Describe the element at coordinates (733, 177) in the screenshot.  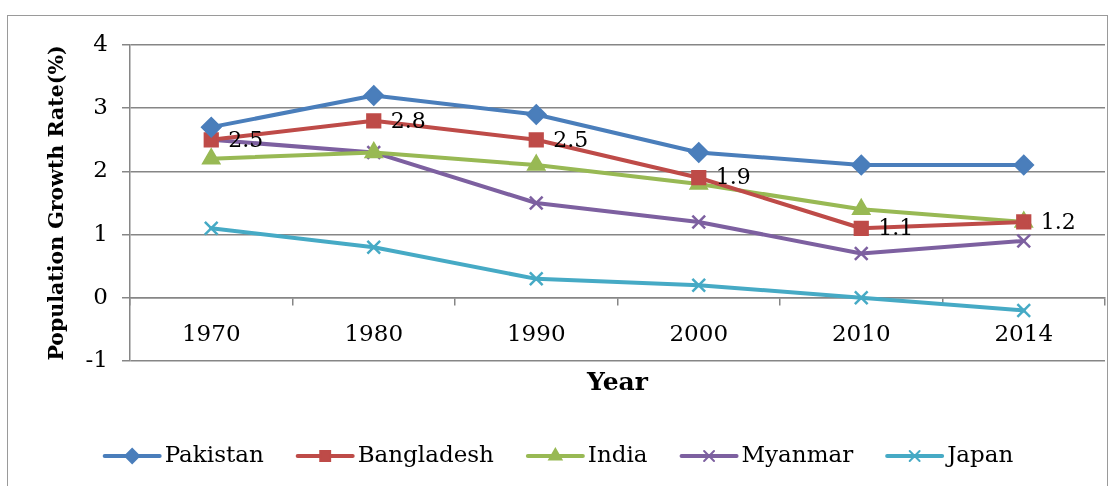
I see `data-label: 1.9` at that location.